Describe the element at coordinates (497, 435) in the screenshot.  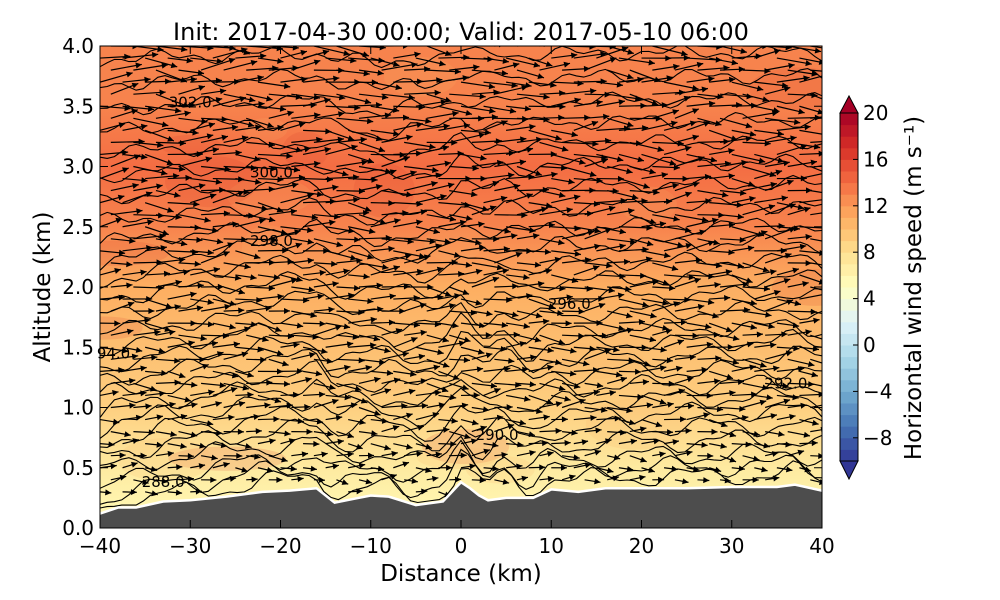
I see `contour-label: 290.0` at that location.